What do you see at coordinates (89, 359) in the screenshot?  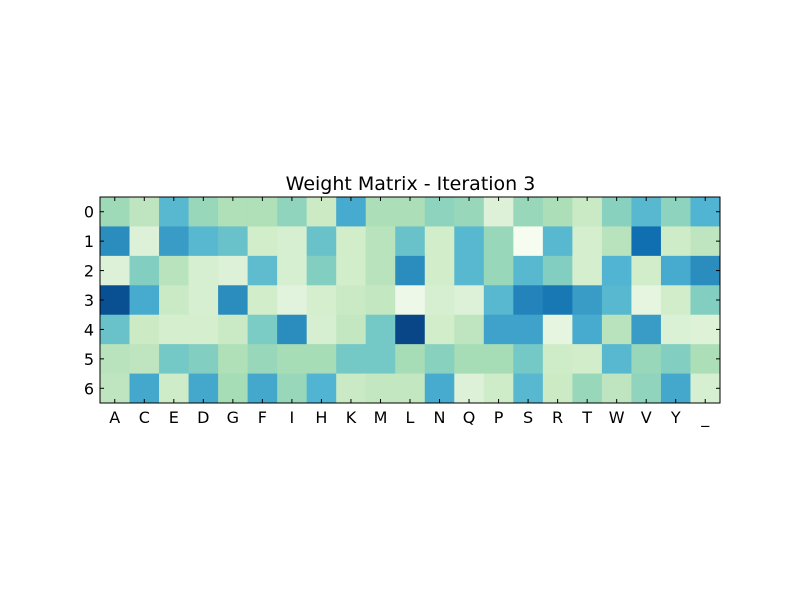 I see `y-tick-label: 5` at bounding box center [89, 359].